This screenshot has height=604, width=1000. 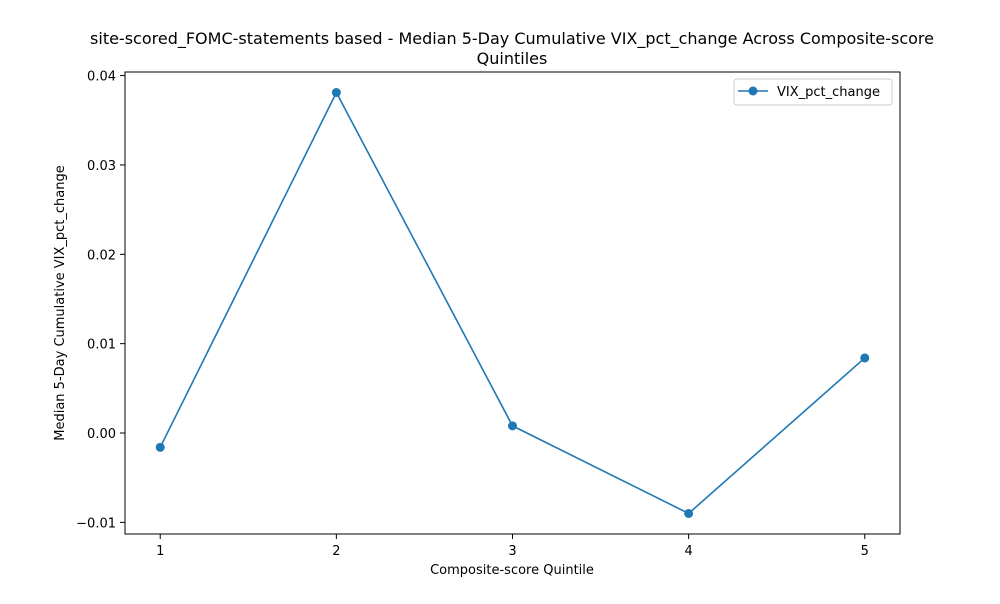 What do you see at coordinates (60, 302) in the screenshot?
I see `y-axis-label: Median 5-Day Cumulative VIX_pct_change` at bounding box center [60, 302].